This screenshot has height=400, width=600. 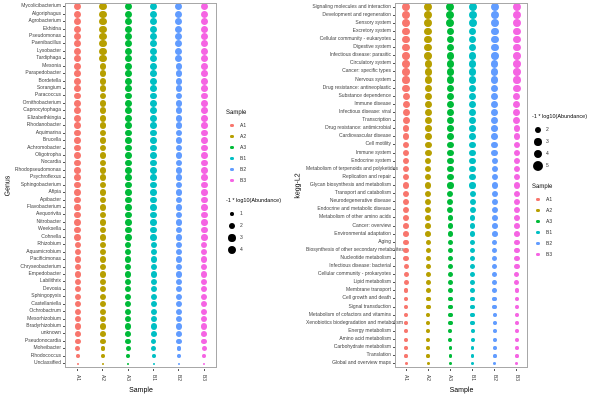 I want to click on dot-row: Substance dependence, so click(x=417, y=96).